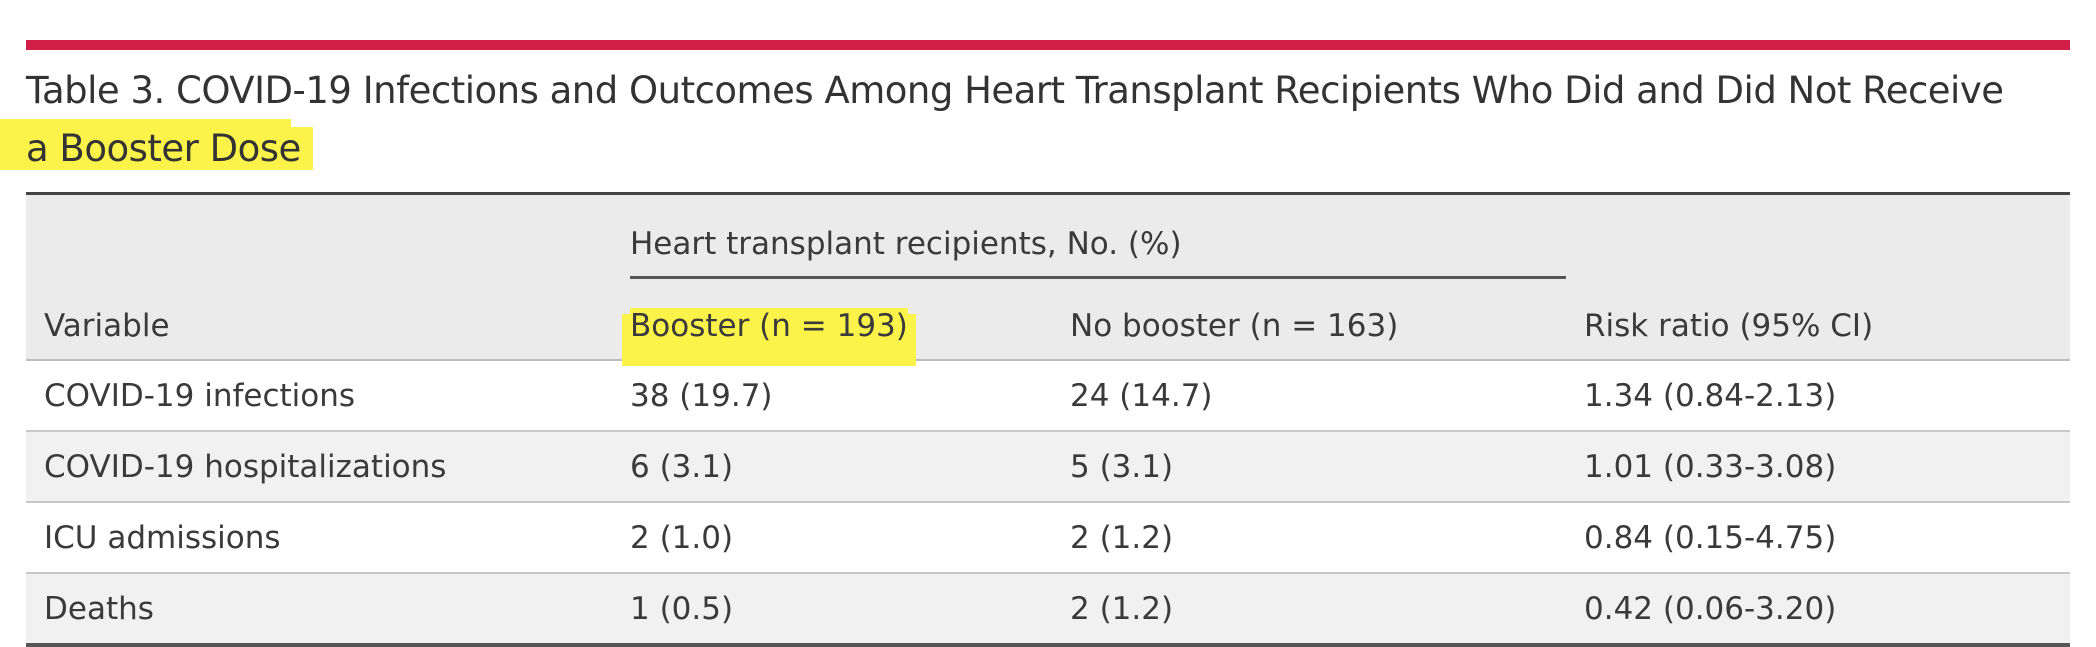 The image size is (2096, 647). Describe the element at coordinates (1098, 252) in the screenshot. I see `spanner-label: Heart transplant recipients, No. (%)` at that location.